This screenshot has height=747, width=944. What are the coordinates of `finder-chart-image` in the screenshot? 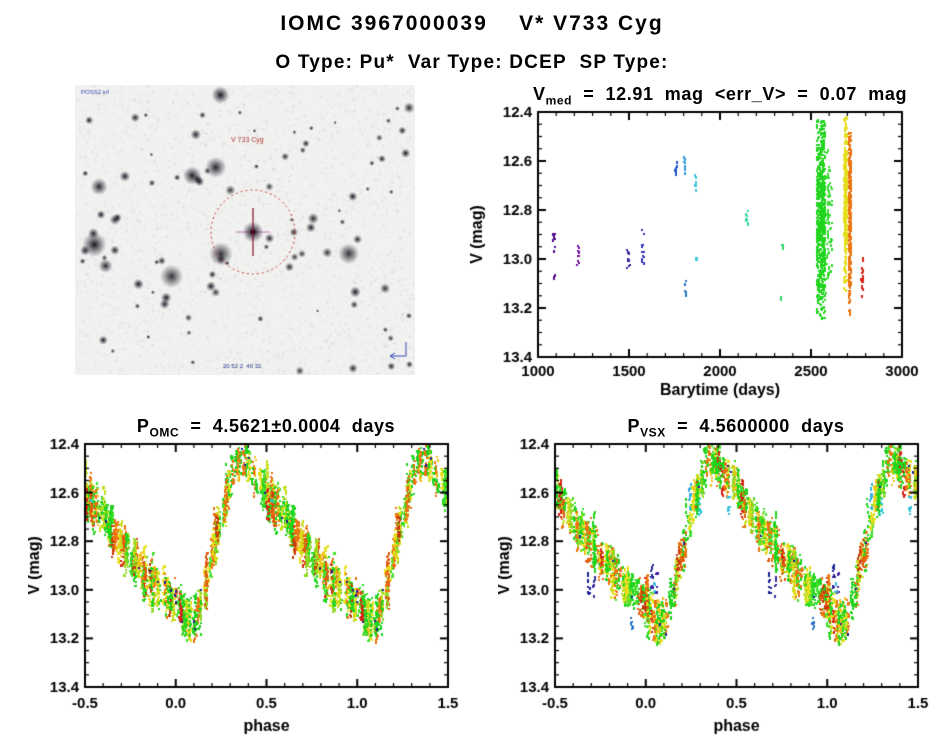 It's located at (245, 230).